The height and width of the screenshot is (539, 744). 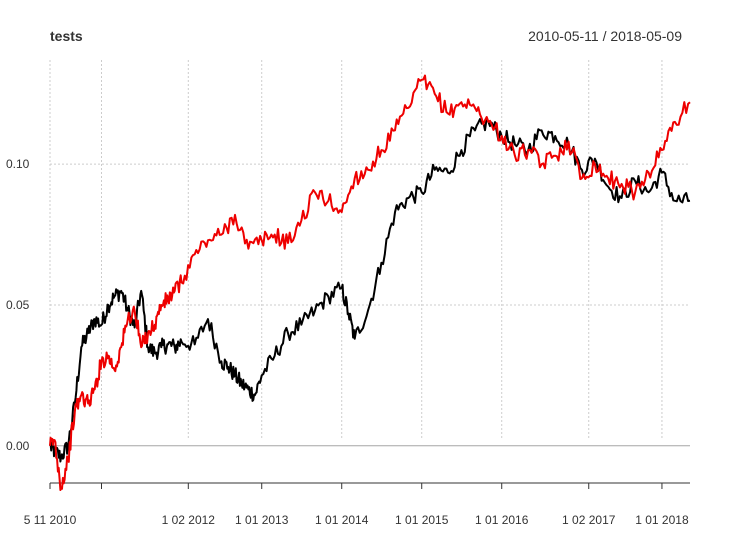 What do you see at coordinates (50, 520) in the screenshot?
I see `x-tick-label: 5 11 2010` at bounding box center [50, 520].